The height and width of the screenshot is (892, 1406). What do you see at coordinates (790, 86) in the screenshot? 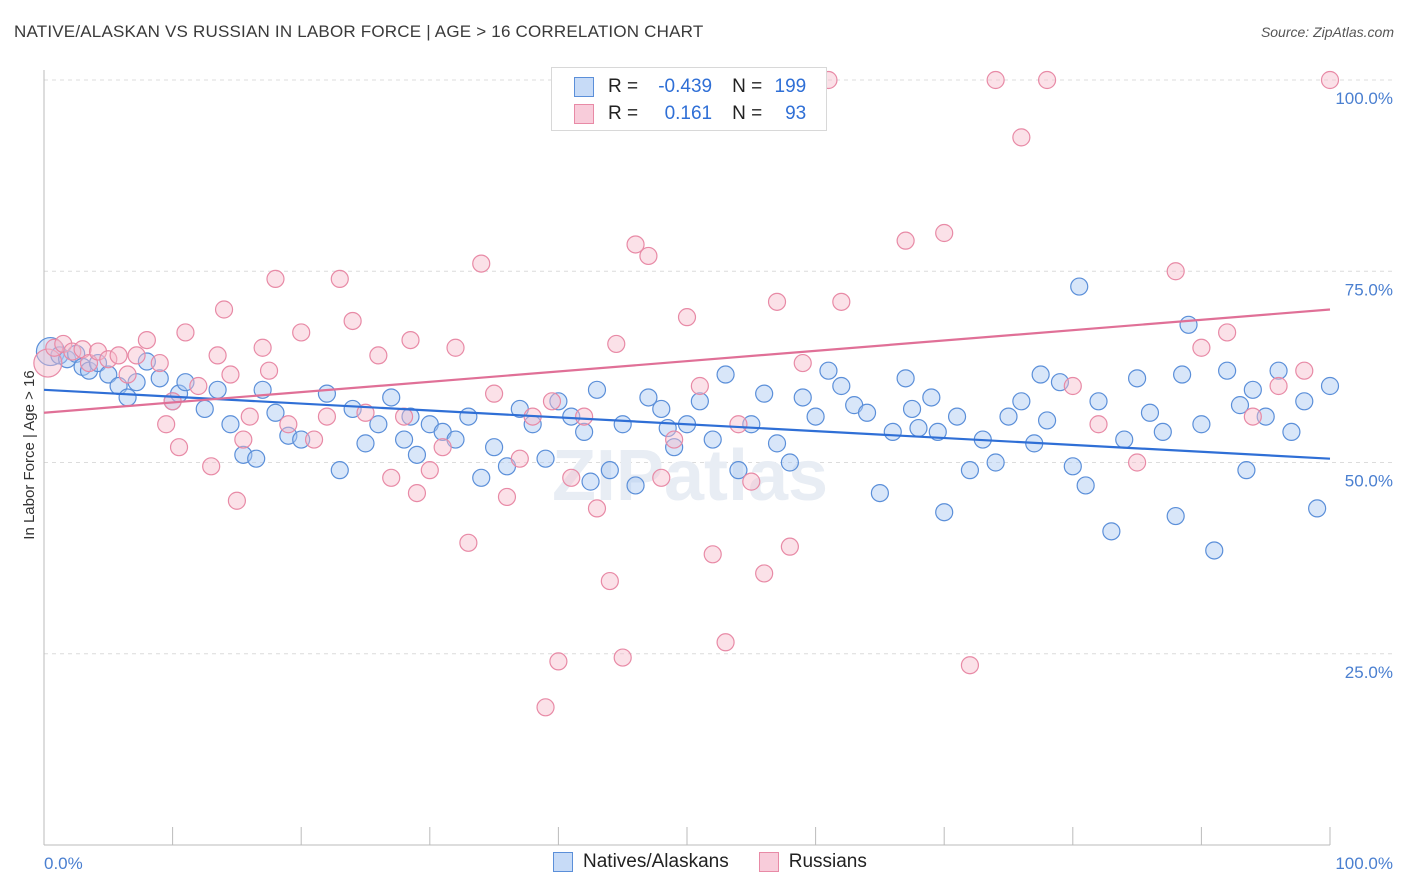
I see `legend-n-value: 199` at bounding box center [790, 86].